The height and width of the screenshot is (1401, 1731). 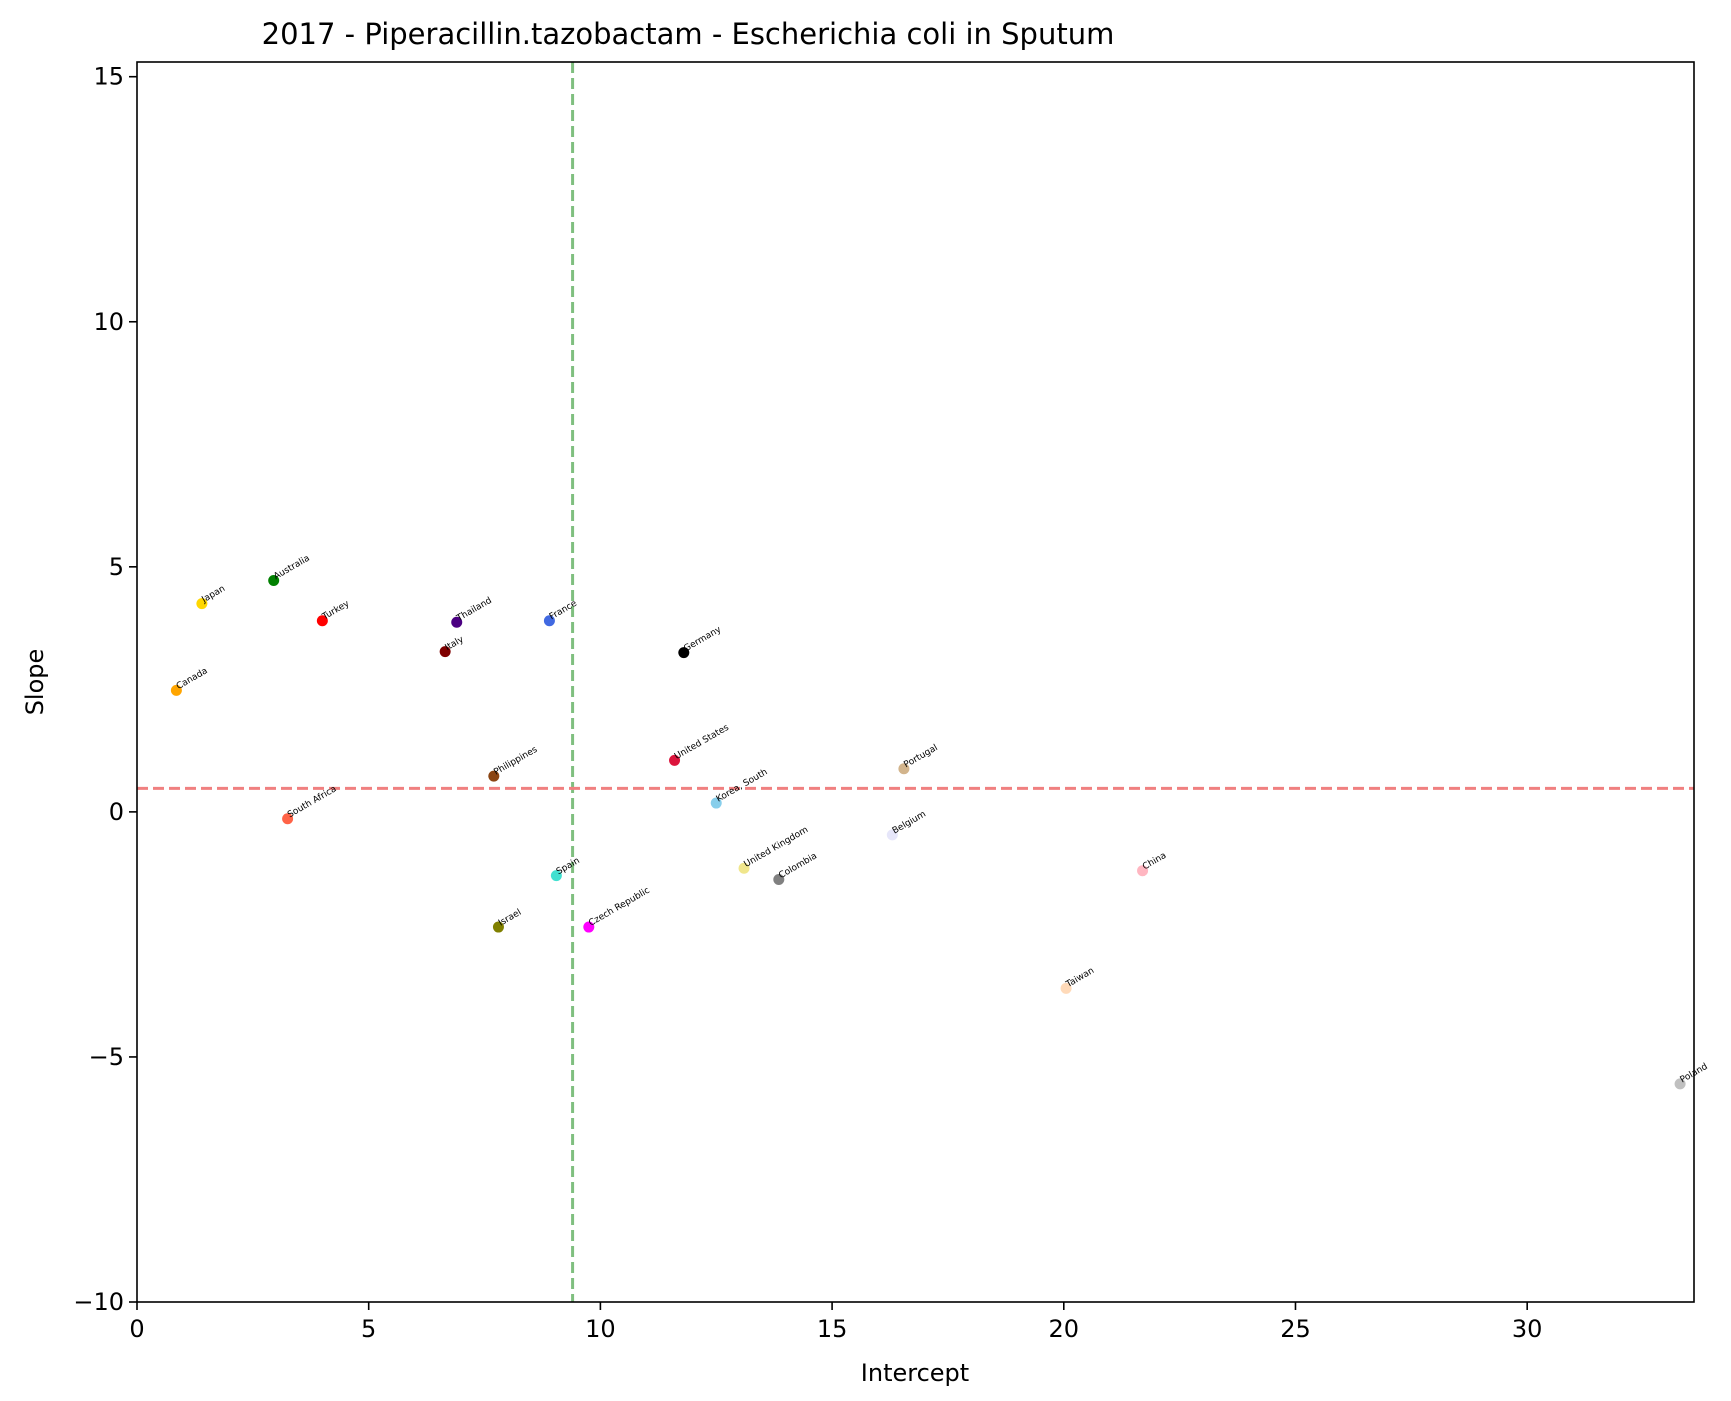 I want to click on y-tick-label: 15, so click(x=108, y=77).